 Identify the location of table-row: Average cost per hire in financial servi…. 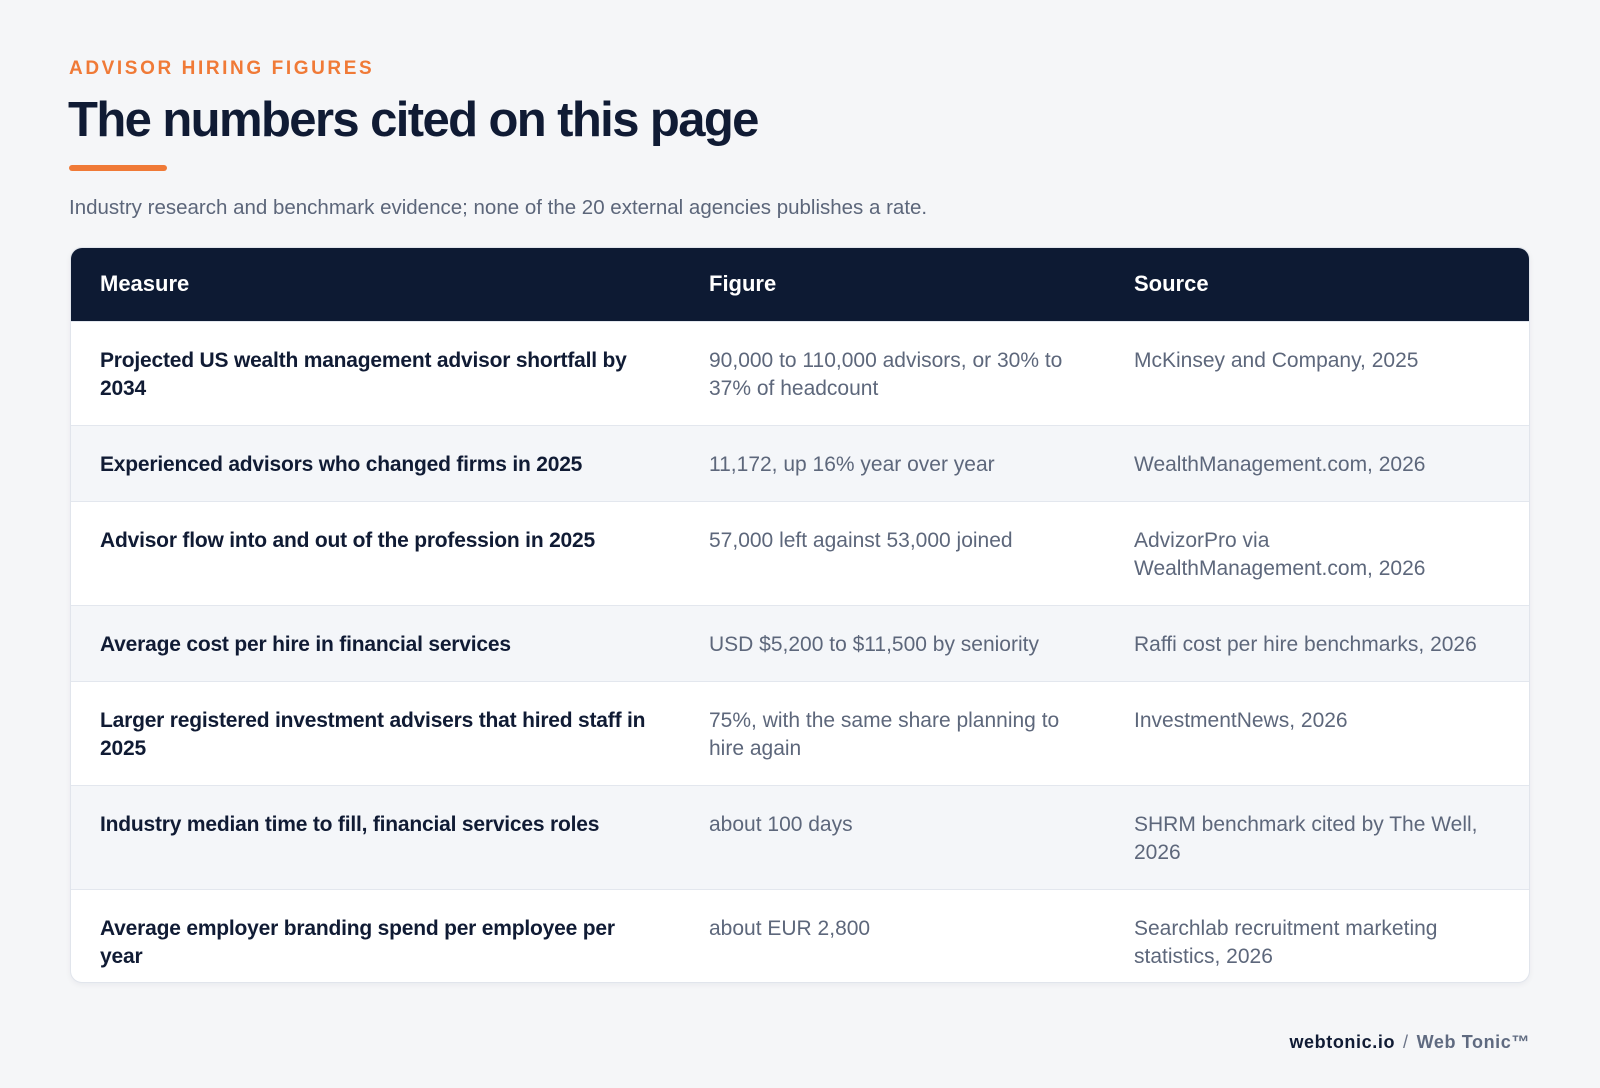
(800, 643).